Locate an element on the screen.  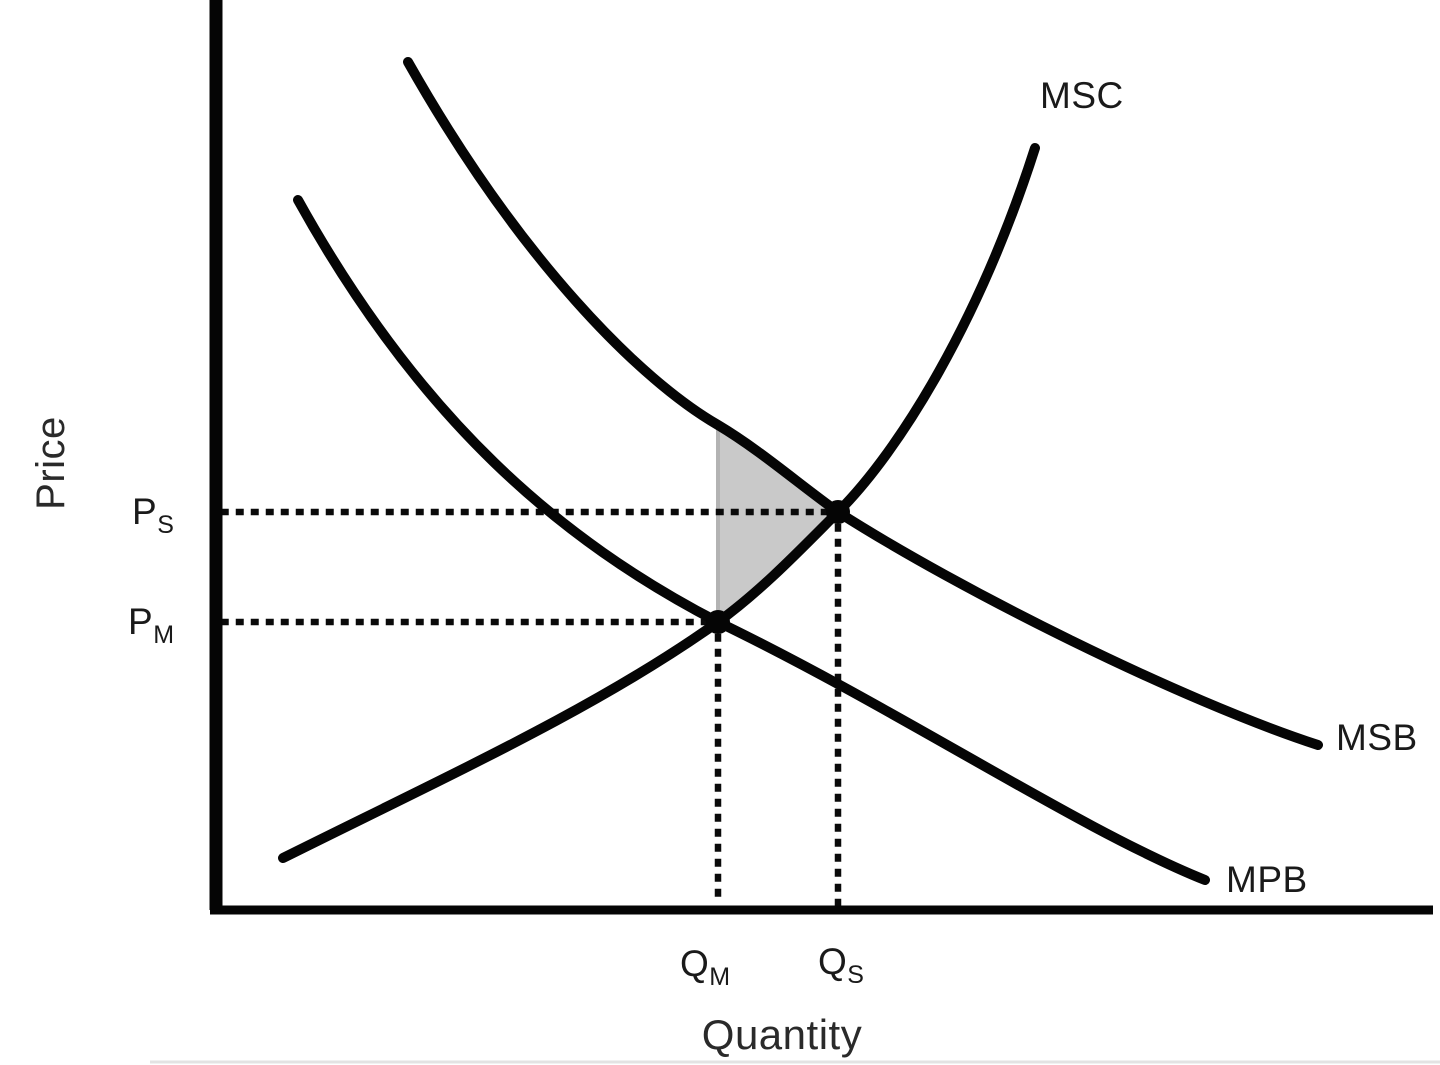
price-tick-pm: PM is located at coordinates (151, 625).